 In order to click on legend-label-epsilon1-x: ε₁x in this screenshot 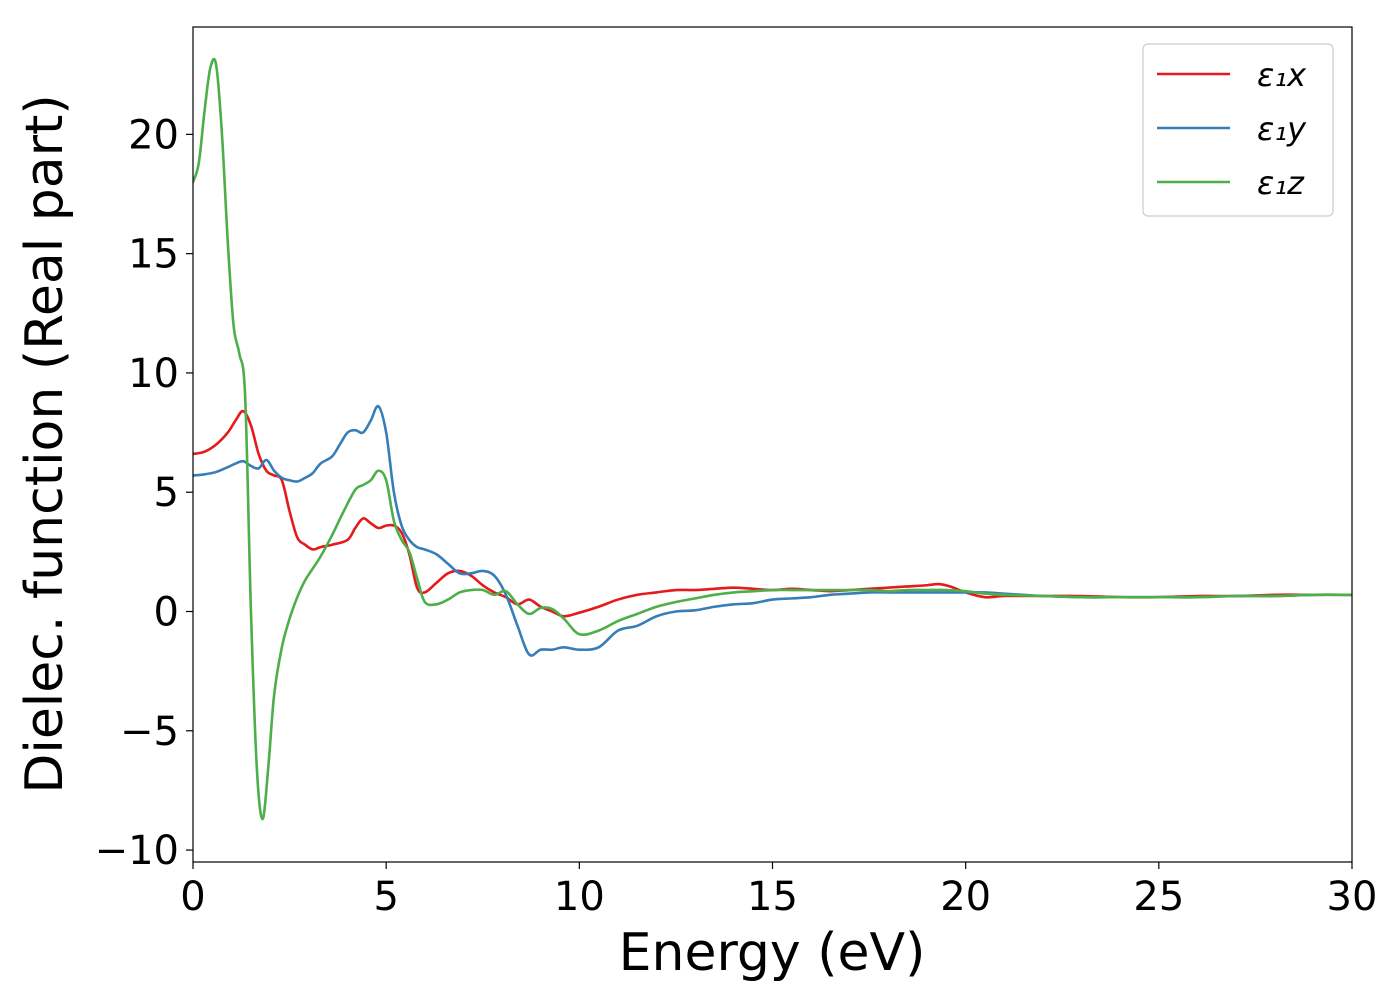, I will do `click(1282, 75)`.